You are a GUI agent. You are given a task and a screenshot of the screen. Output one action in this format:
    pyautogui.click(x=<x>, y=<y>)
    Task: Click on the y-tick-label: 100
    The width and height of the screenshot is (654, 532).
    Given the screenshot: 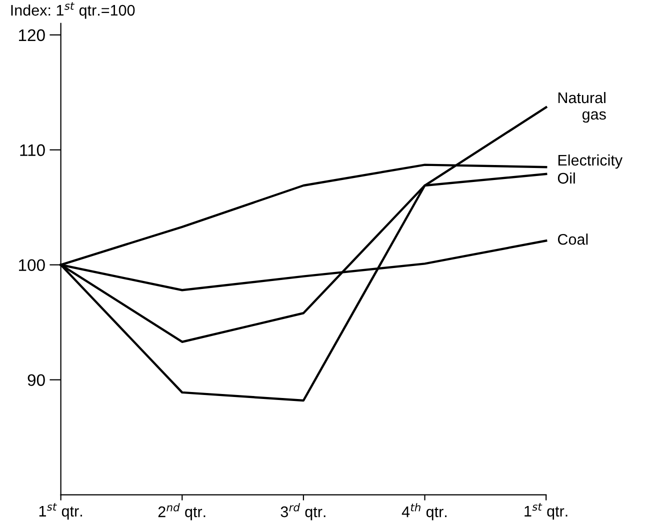 What is the action you would take?
    pyautogui.click(x=32, y=265)
    